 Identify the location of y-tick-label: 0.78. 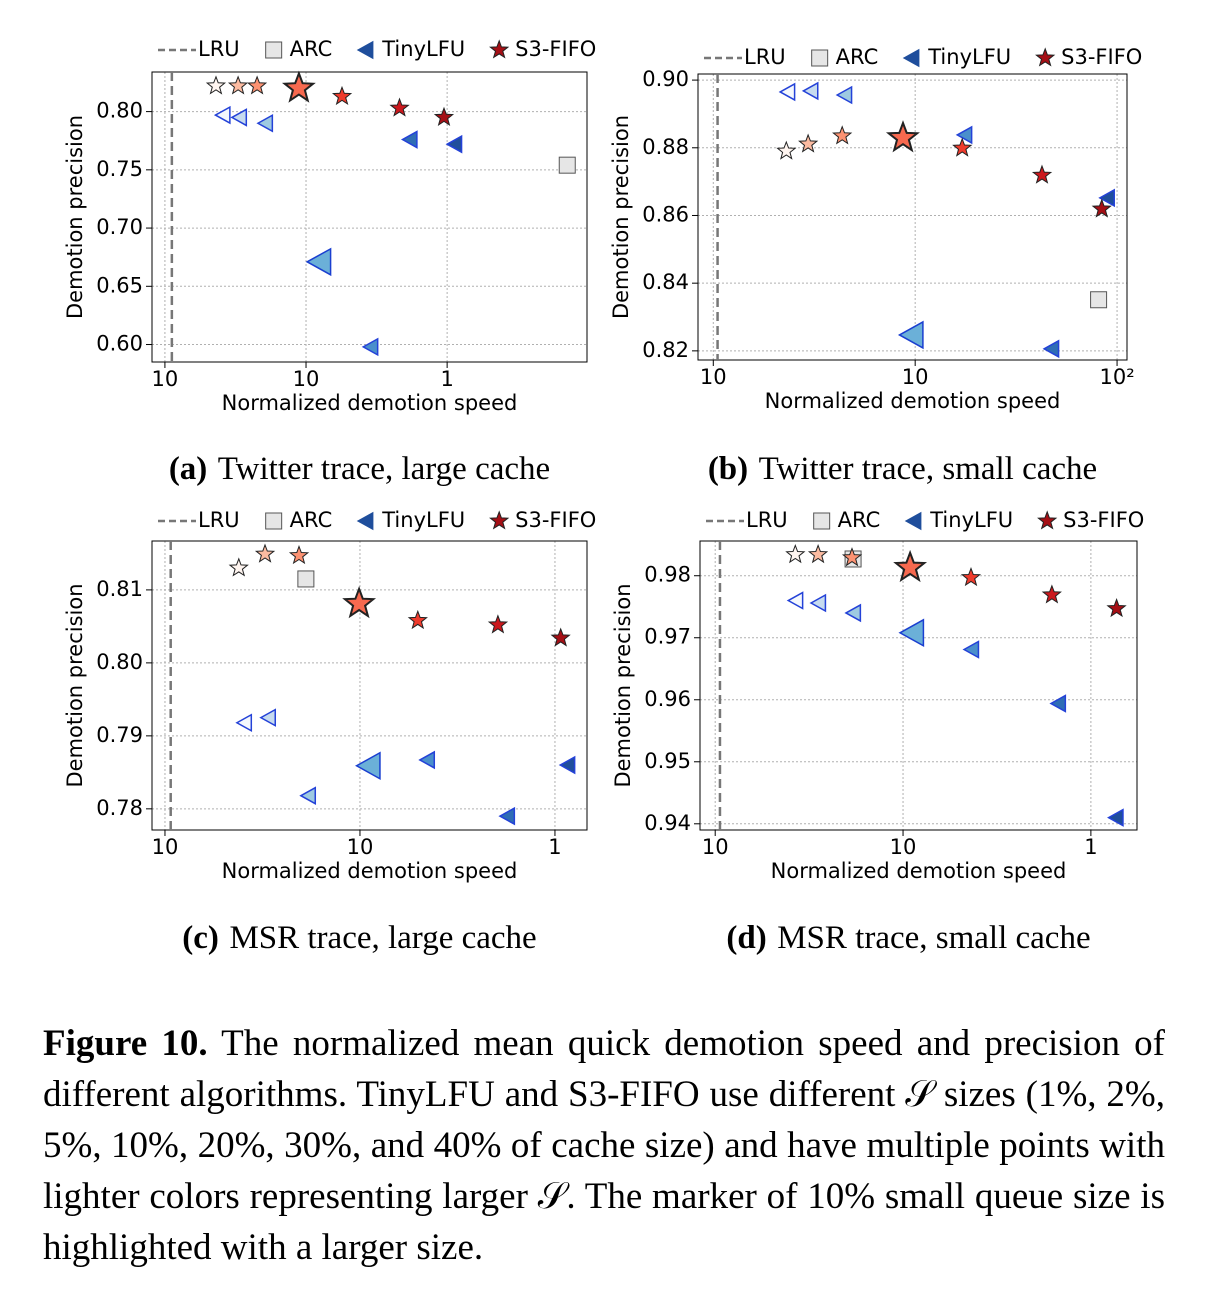
(119, 808).